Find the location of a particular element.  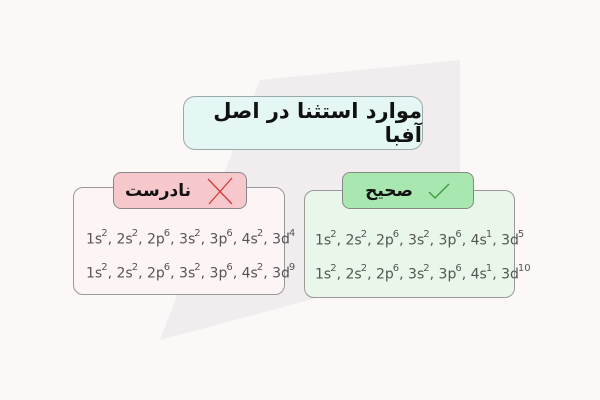

correct-label: صحیح is located at coordinates (408, 190).